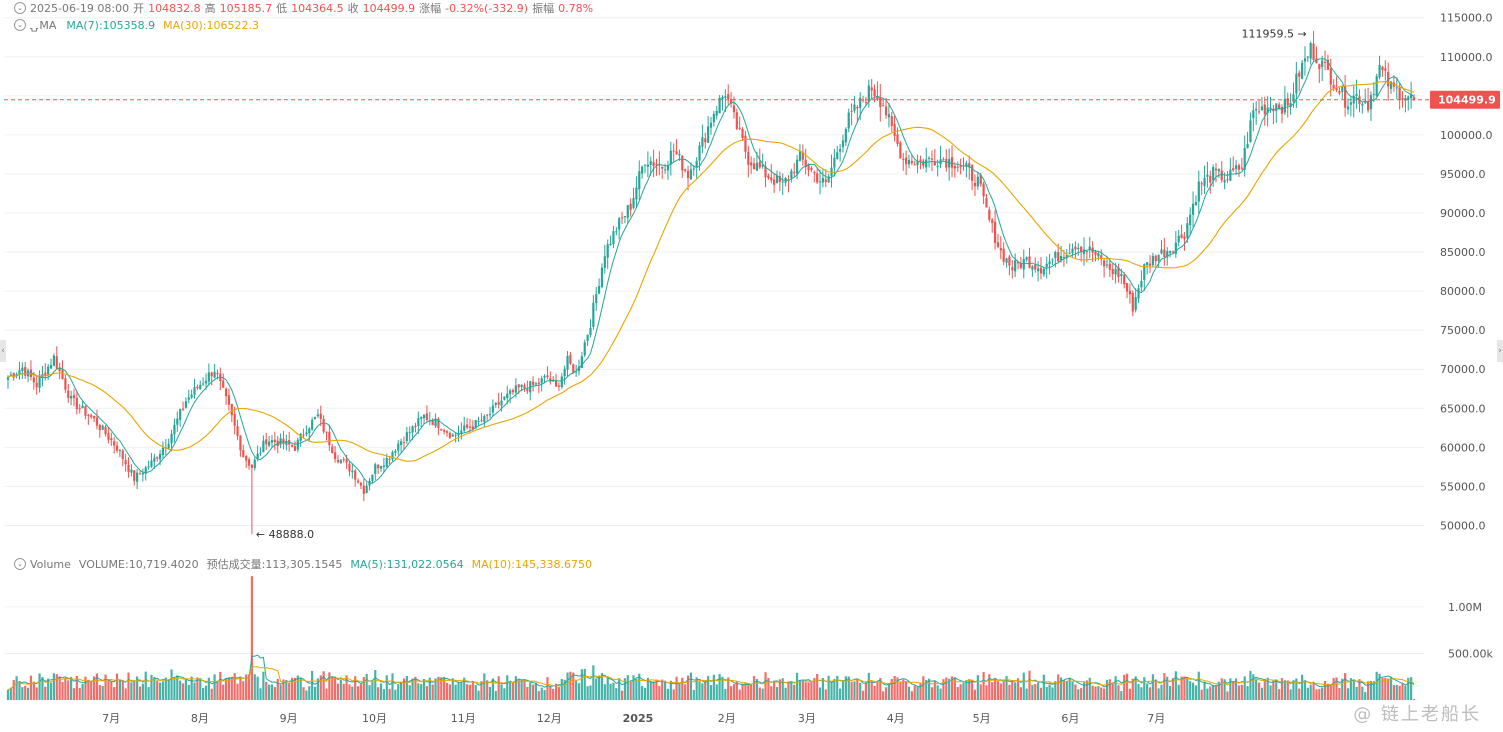 This screenshot has width=1503, height=732. I want to click on collapse-left-handle: ‹, so click(3, 351).